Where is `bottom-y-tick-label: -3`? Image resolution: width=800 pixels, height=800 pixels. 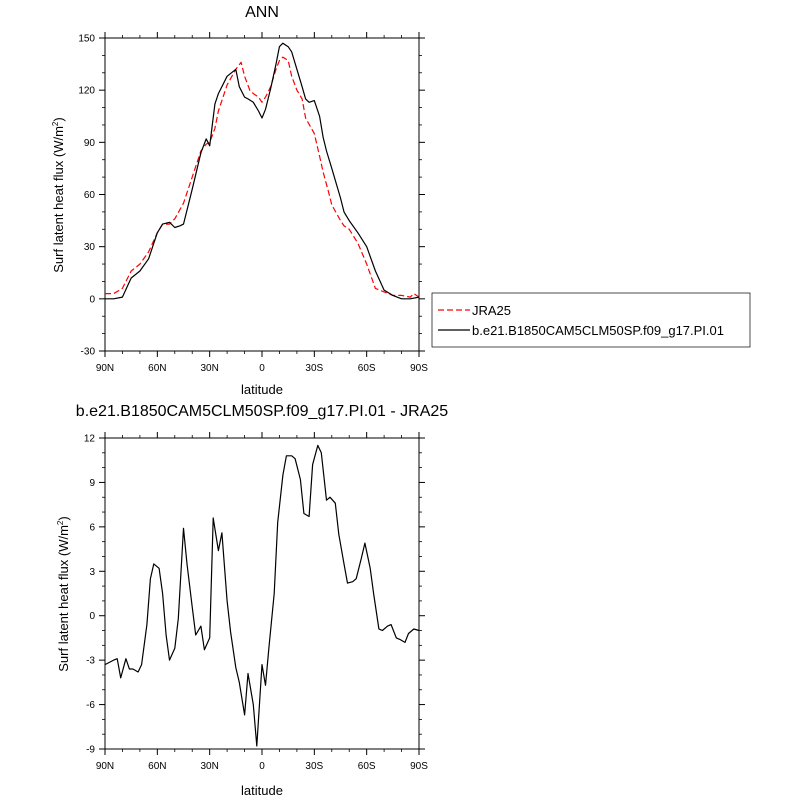
bottom-y-tick-label: -3 is located at coordinates (90, 661).